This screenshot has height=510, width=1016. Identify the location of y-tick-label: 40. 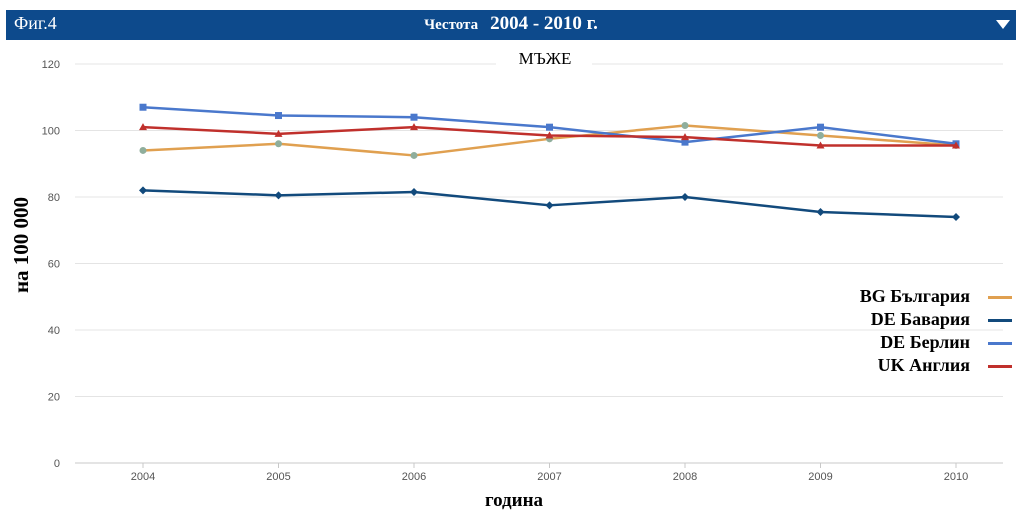
(54, 331).